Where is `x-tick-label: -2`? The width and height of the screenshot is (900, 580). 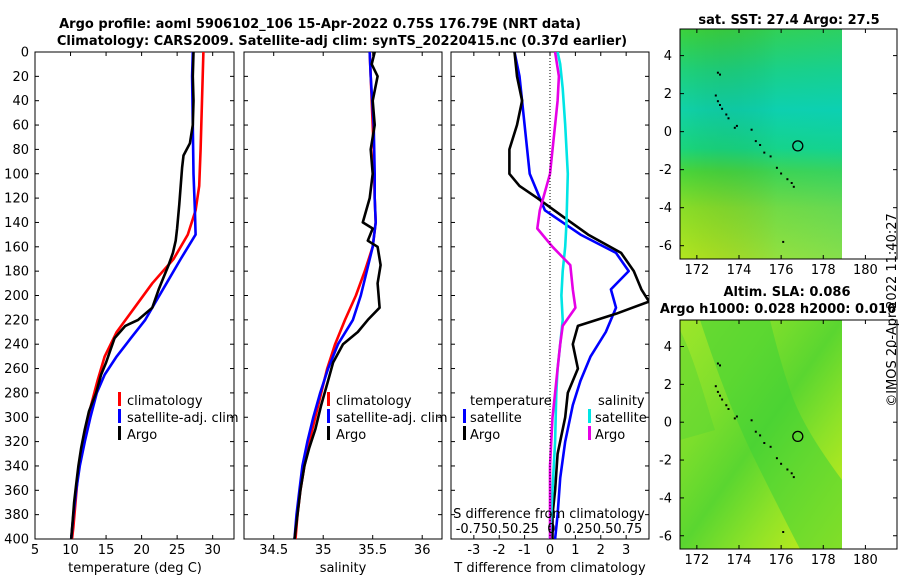
x-tick-label: -2 is located at coordinates (499, 550).